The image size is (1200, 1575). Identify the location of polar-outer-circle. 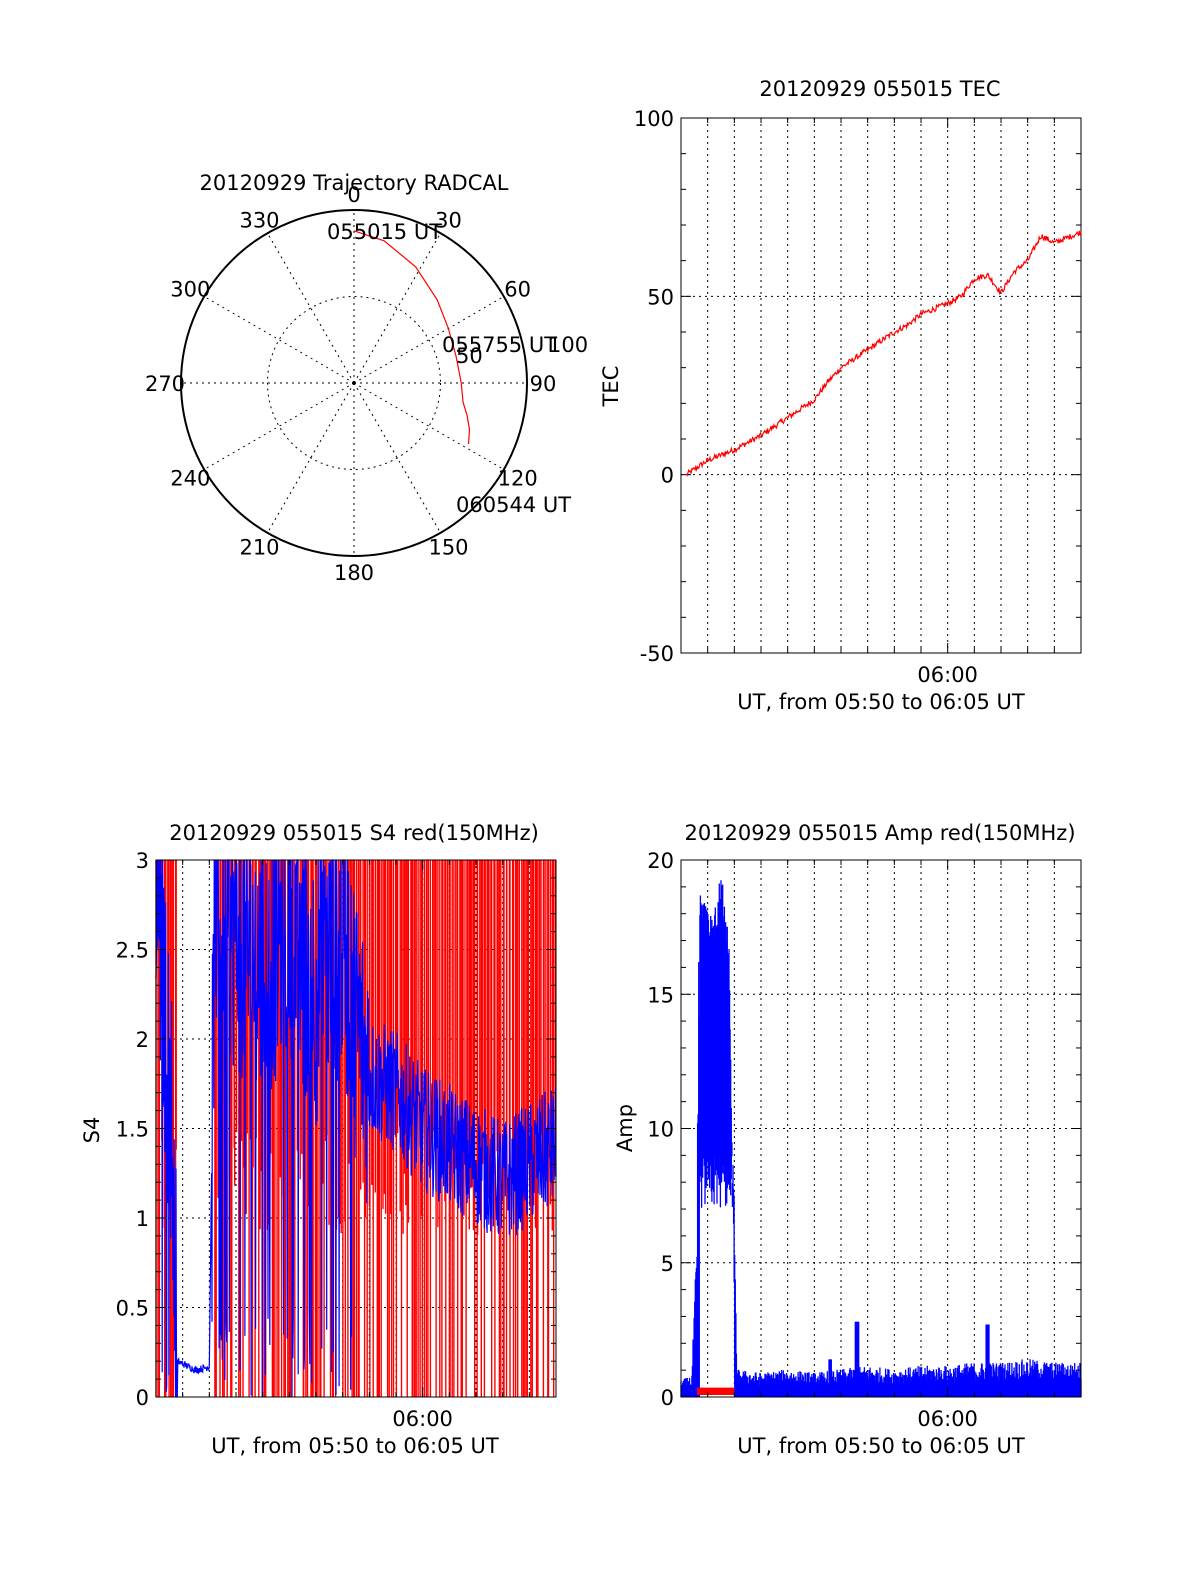
(354, 383).